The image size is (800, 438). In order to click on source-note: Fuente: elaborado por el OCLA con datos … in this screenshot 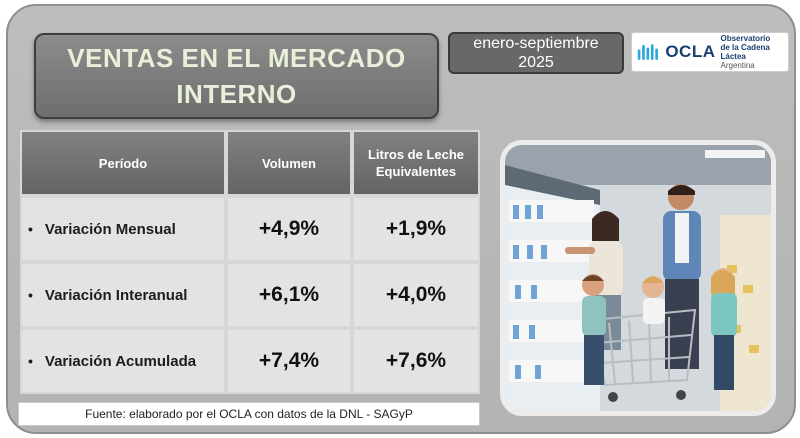, I will do `click(249, 414)`.